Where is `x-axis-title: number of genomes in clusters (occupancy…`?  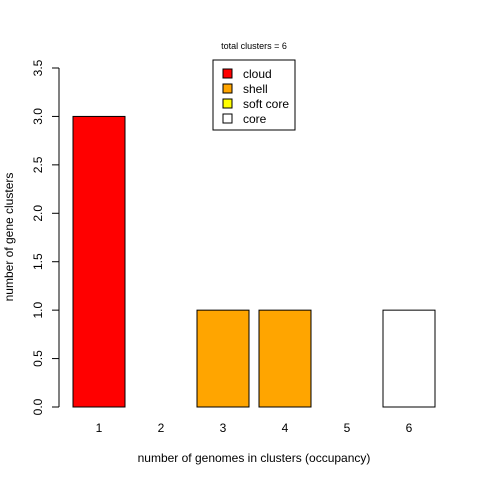
x-axis-title: number of genomes in clusters (occupancy… is located at coordinates (254, 458).